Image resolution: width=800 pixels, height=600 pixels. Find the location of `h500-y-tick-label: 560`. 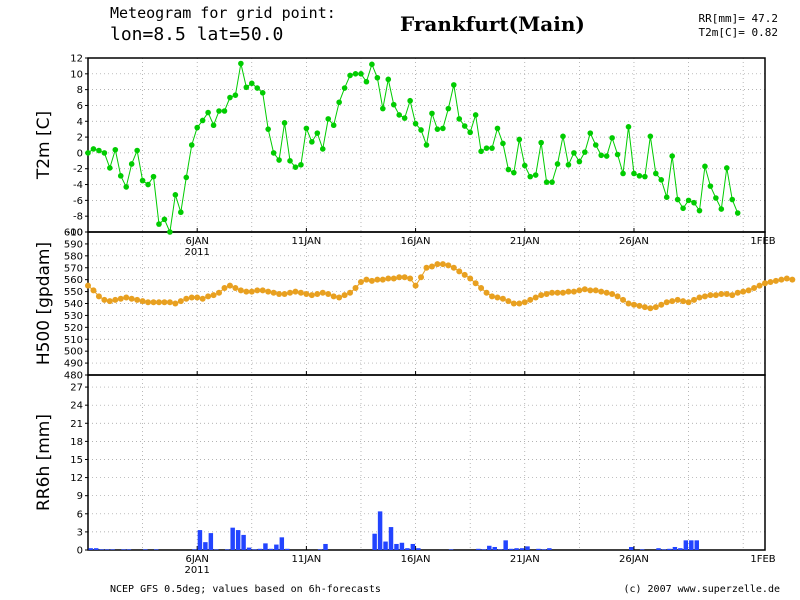

h500-y-tick-label: 560 is located at coordinates (73, 280).